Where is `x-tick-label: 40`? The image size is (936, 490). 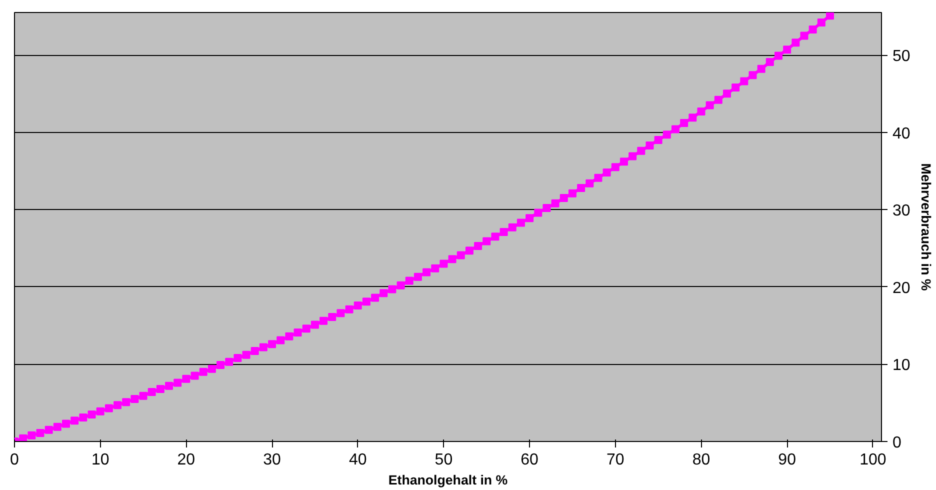 x-tick-label: 40 is located at coordinates (357, 460).